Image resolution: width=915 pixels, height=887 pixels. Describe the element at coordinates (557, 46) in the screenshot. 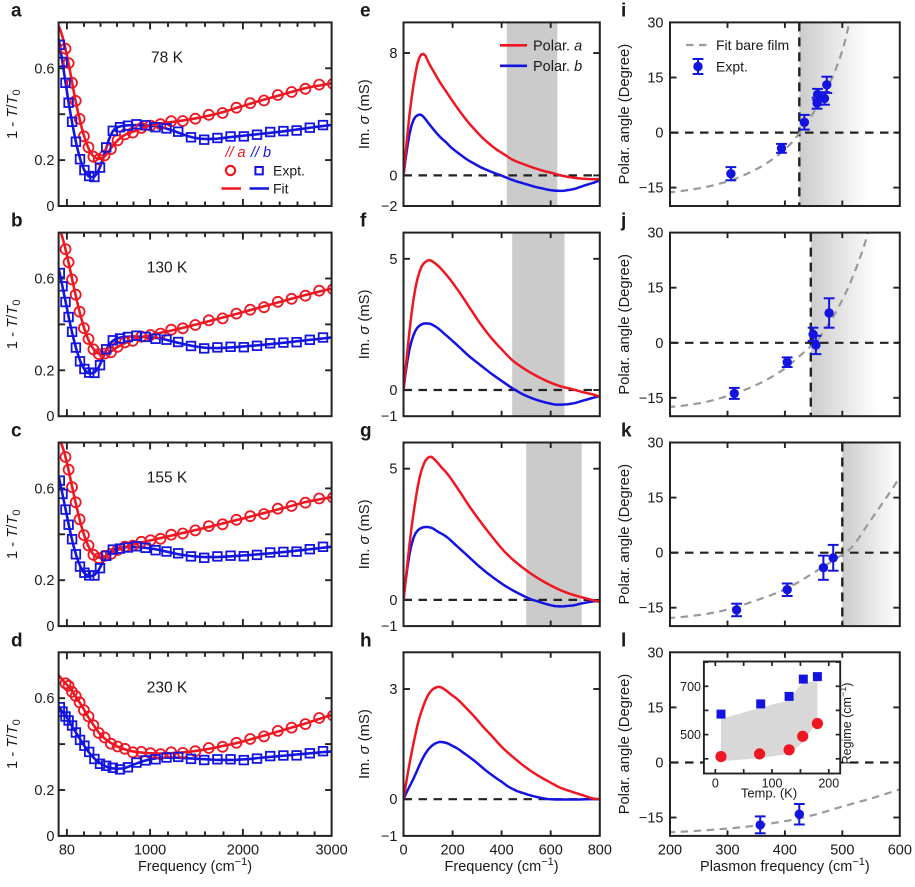

I see `svg-text: Polar. a` at that location.